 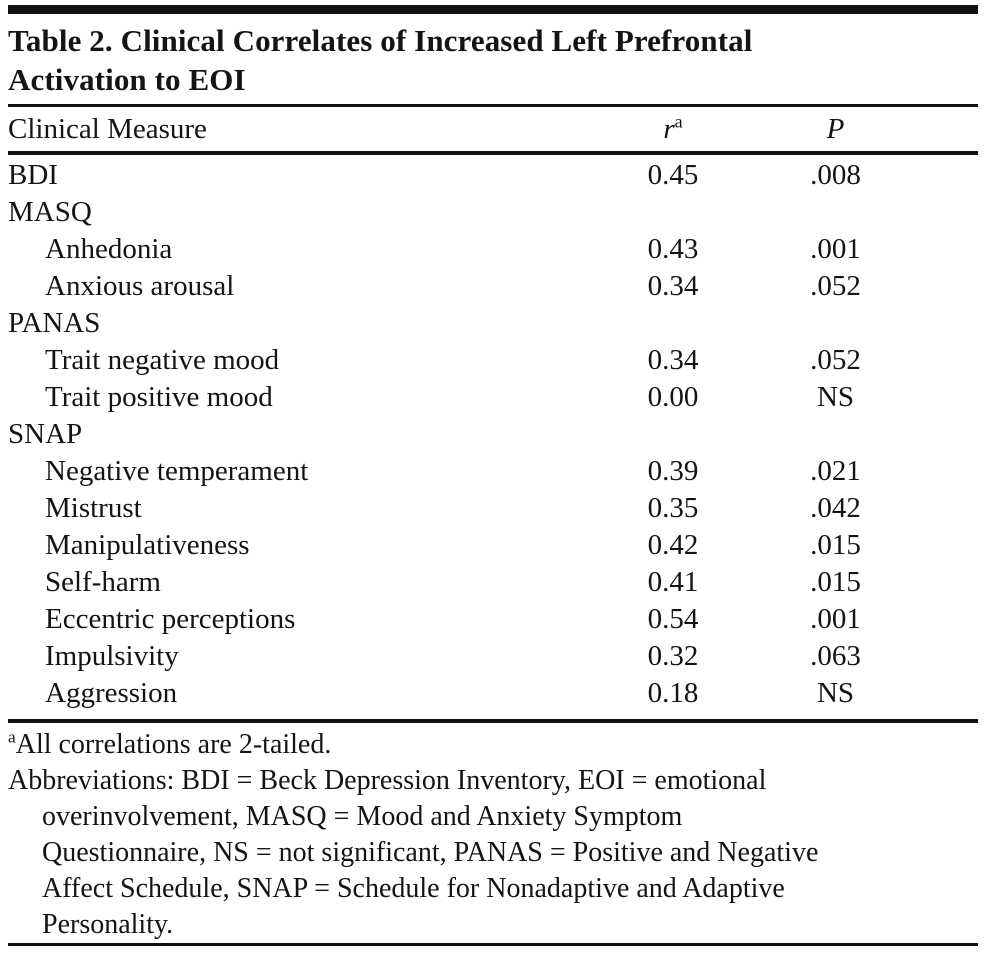 I want to click on abbreviations-line-5: Personality., so click(x=108, y=924).